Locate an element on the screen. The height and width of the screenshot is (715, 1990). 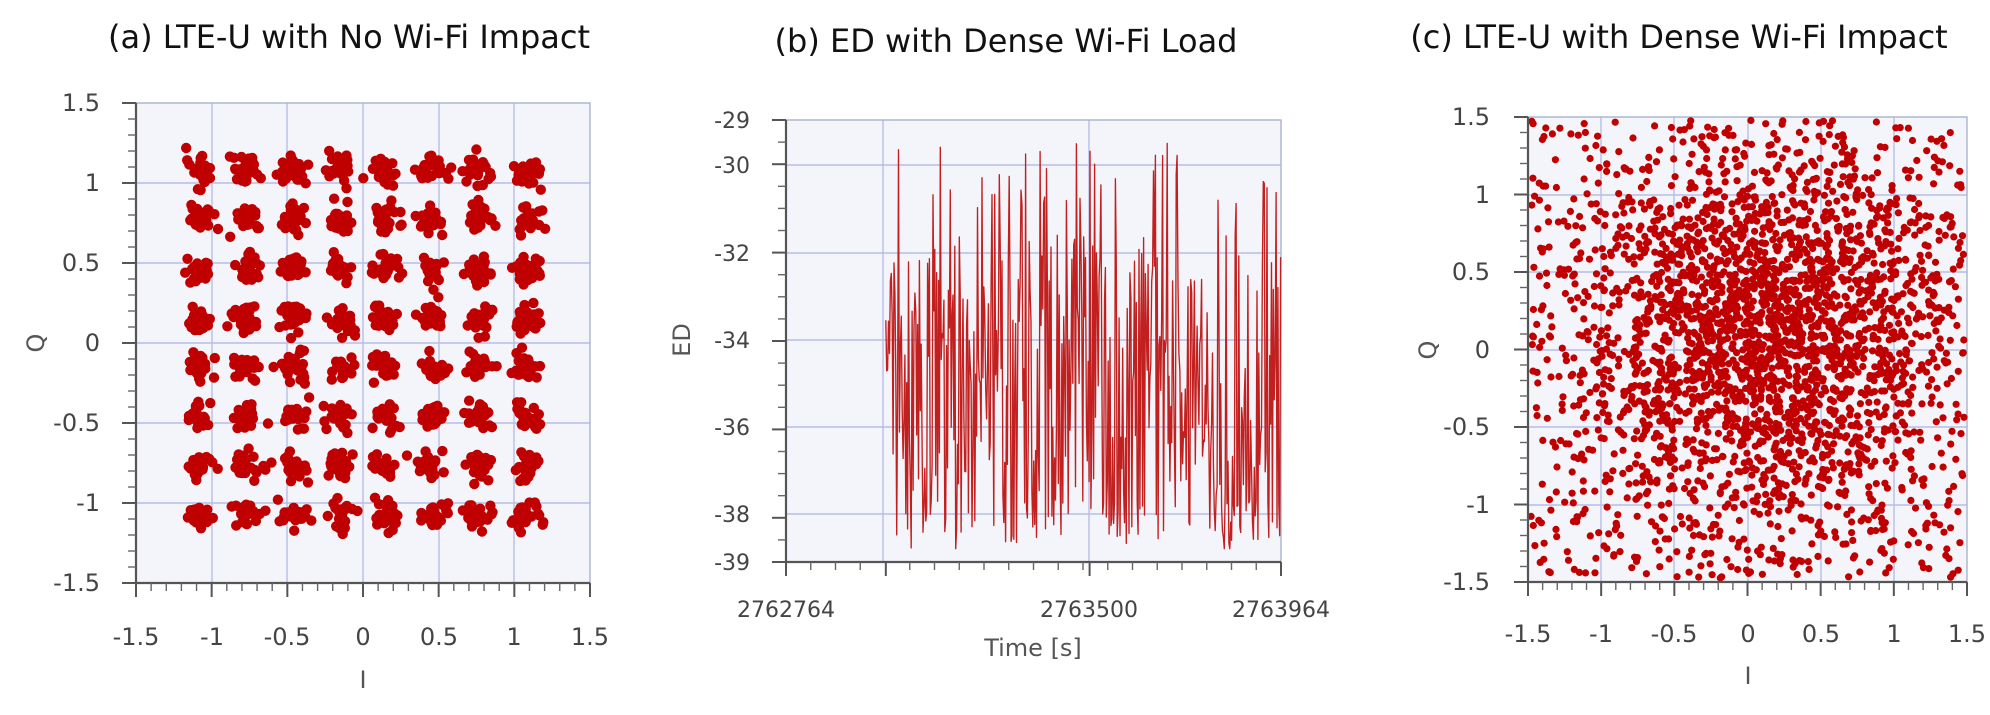
chart-c-y-tick-label: -1 is located at coordinates (1478, 505).